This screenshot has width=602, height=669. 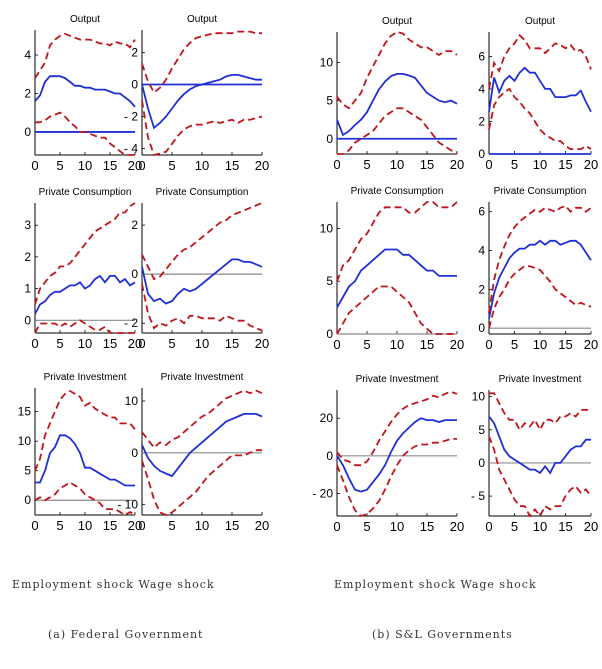 I want to click on y-tick-label: 6, so click(x=481, y=56).